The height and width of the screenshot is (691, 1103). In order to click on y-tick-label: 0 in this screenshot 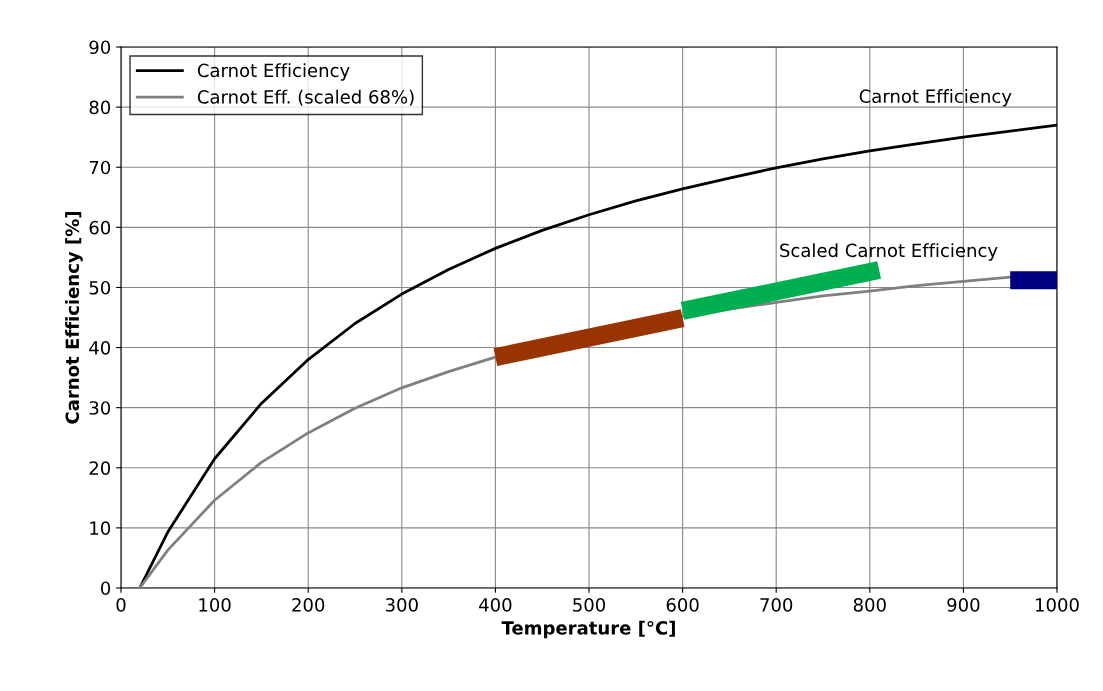, I will do `click(105, 588)`.